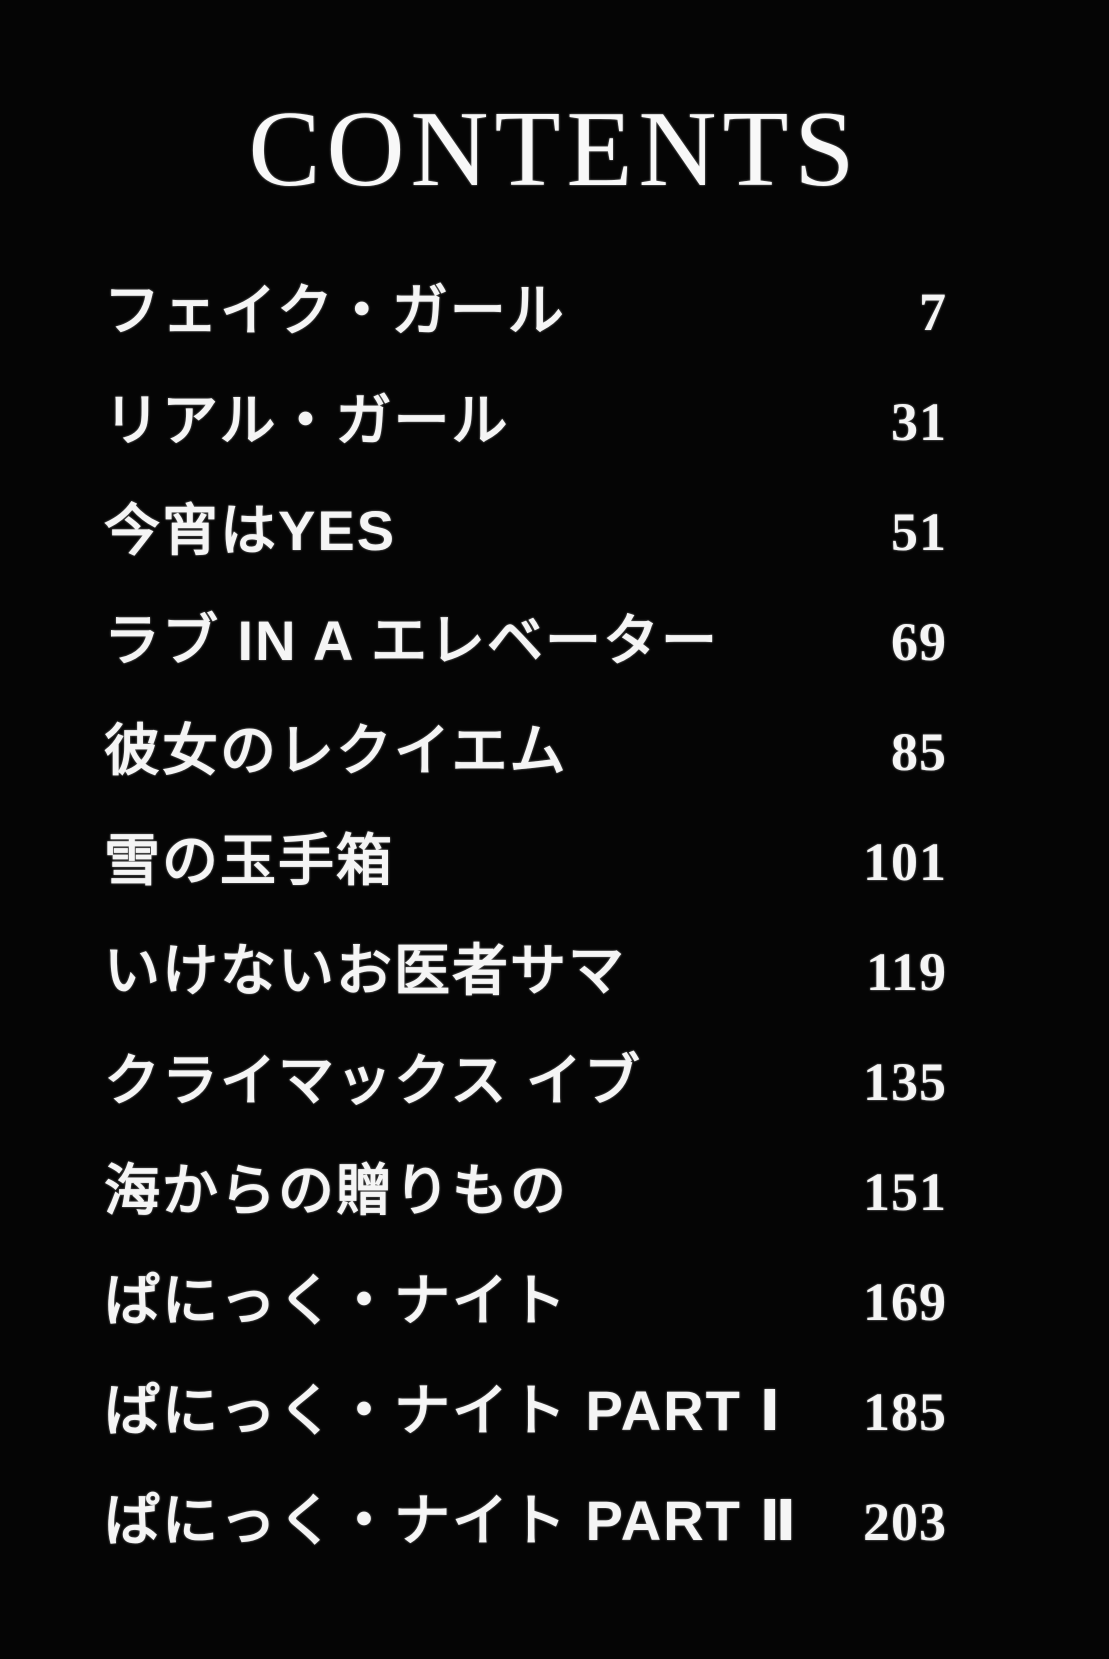  What do you see at coordinates (905, 1082) in the screenshot?
I see `page-number: 135` at bounding box center [905, 1082].